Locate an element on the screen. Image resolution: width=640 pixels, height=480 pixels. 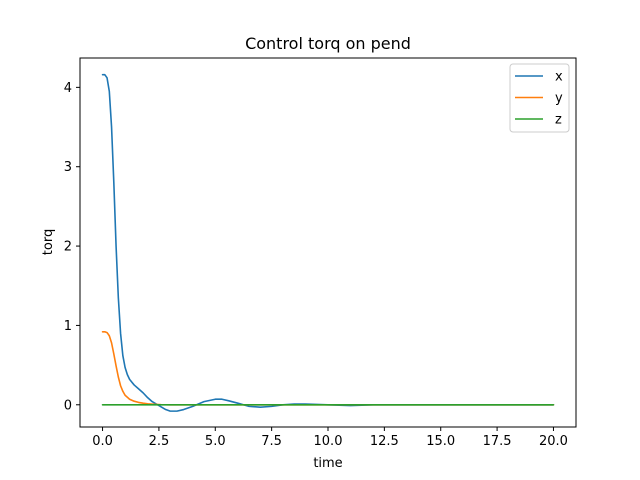
legend-items: xyz is located at coordinates (539, 99).